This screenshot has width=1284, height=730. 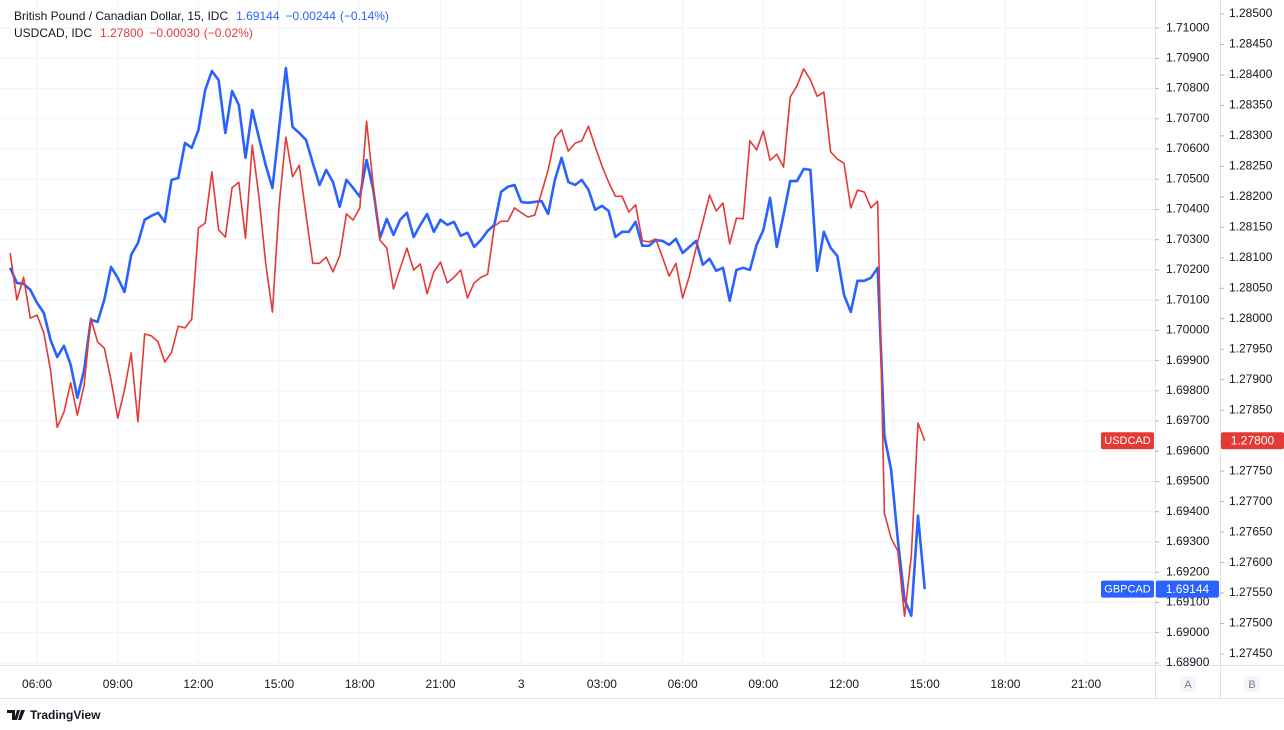 What do you see at coordinates (1251, 379) in the screenshot?
I see `y2-tick-label: 1.27900` at bounding box center [1251, 379].